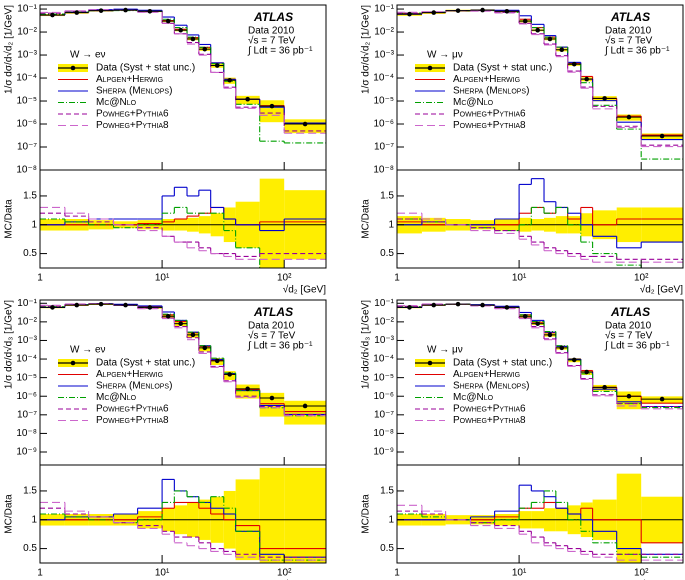 This screenshot has height=580, width=685. What do you see at coordinates (183, 223) in the screenshot?
I see `ratio-plot` at bounding box center [183, 223].